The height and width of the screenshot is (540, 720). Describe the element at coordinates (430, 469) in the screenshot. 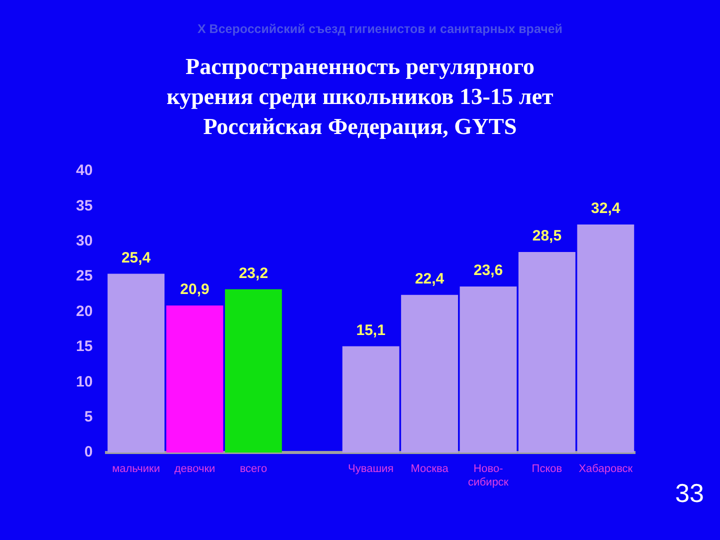

I see `x-tick-label: Москва` at that location.